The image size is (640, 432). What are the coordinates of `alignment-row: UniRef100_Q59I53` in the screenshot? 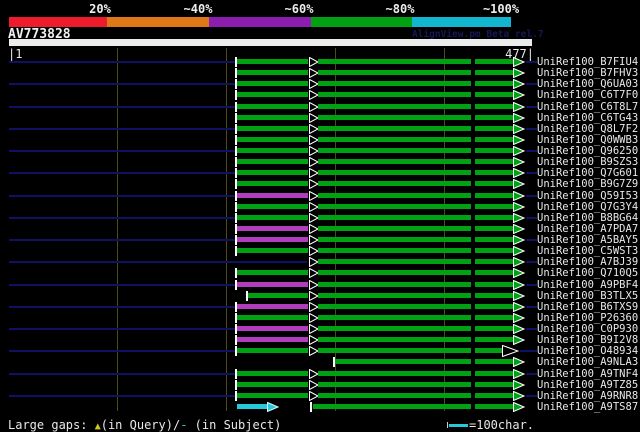 It's located at (320, 196).